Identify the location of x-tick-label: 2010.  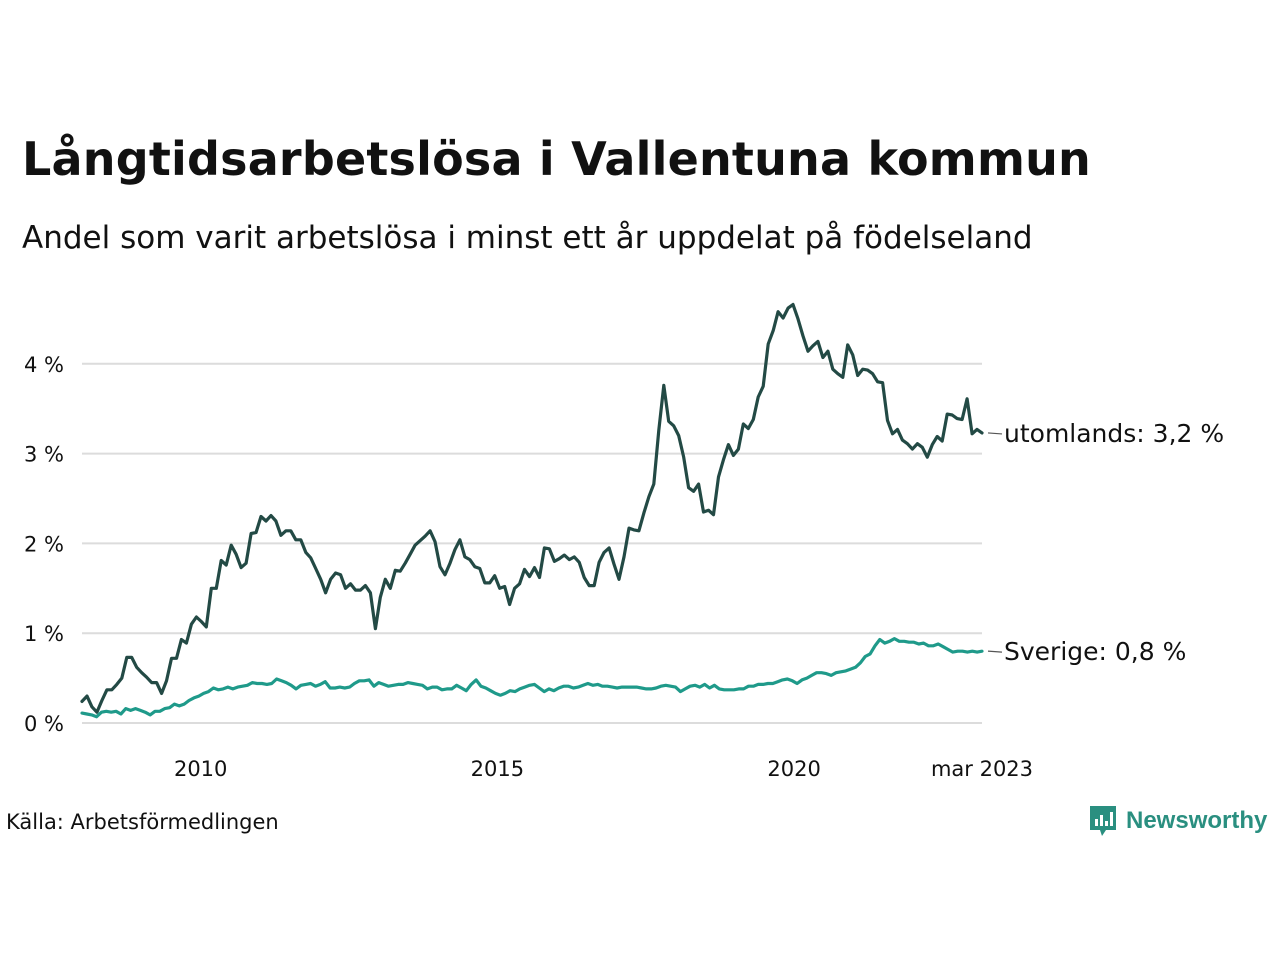
(200, 769).